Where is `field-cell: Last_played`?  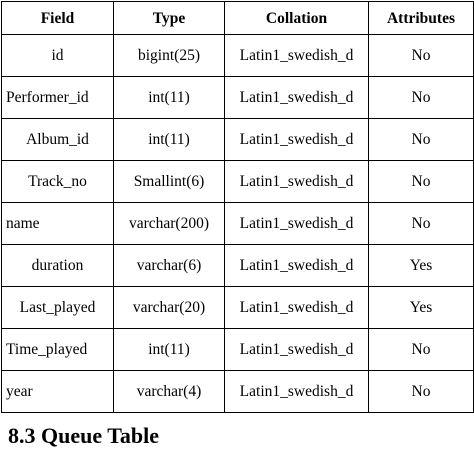 field-cell: Last_played is located at coordinates (57, 307).